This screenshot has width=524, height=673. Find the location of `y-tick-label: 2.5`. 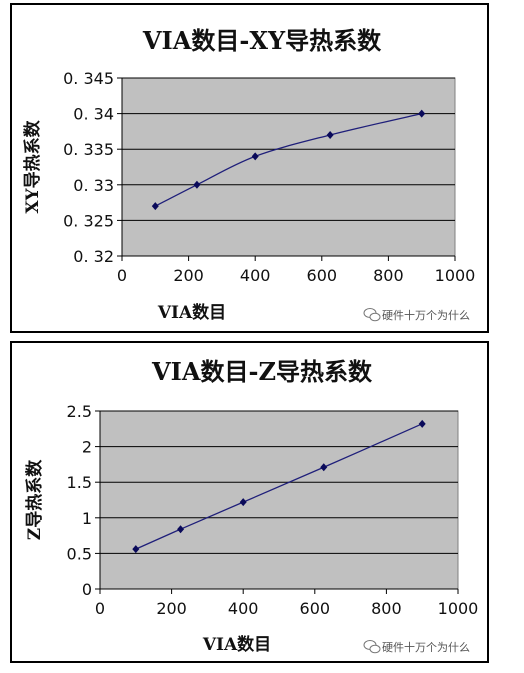

y-tick-label: 2.5 is located at coordinates (79, 411).